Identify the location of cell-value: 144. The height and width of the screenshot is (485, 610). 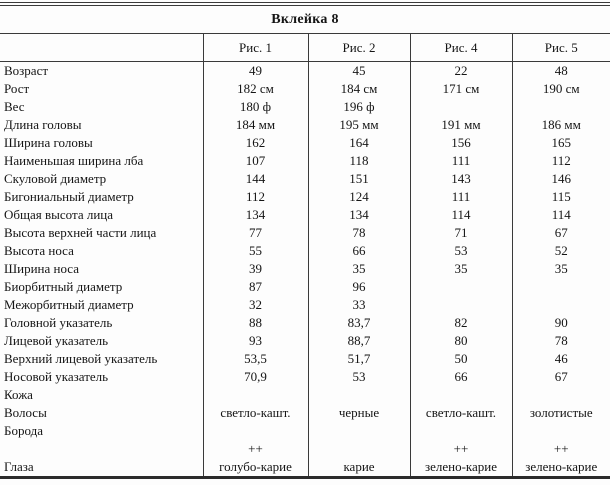
(255, 179).